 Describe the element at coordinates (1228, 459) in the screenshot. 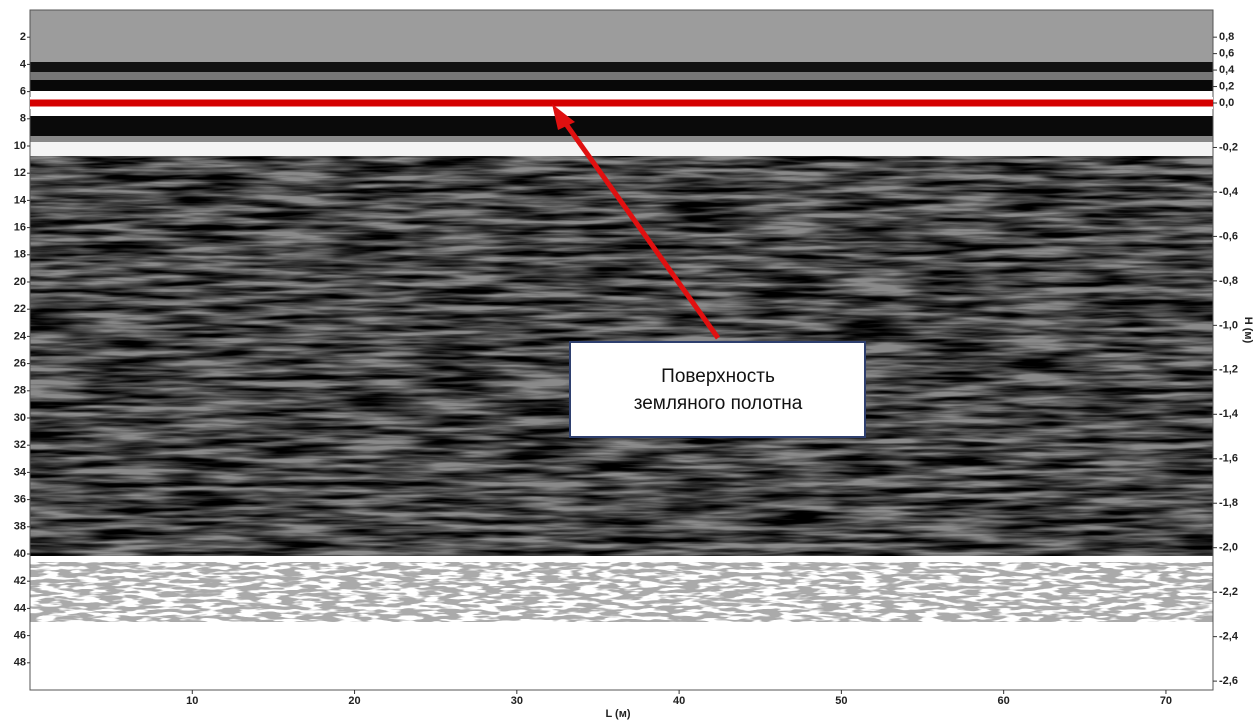

I see `y2-tick-label: -1,6` at that location.